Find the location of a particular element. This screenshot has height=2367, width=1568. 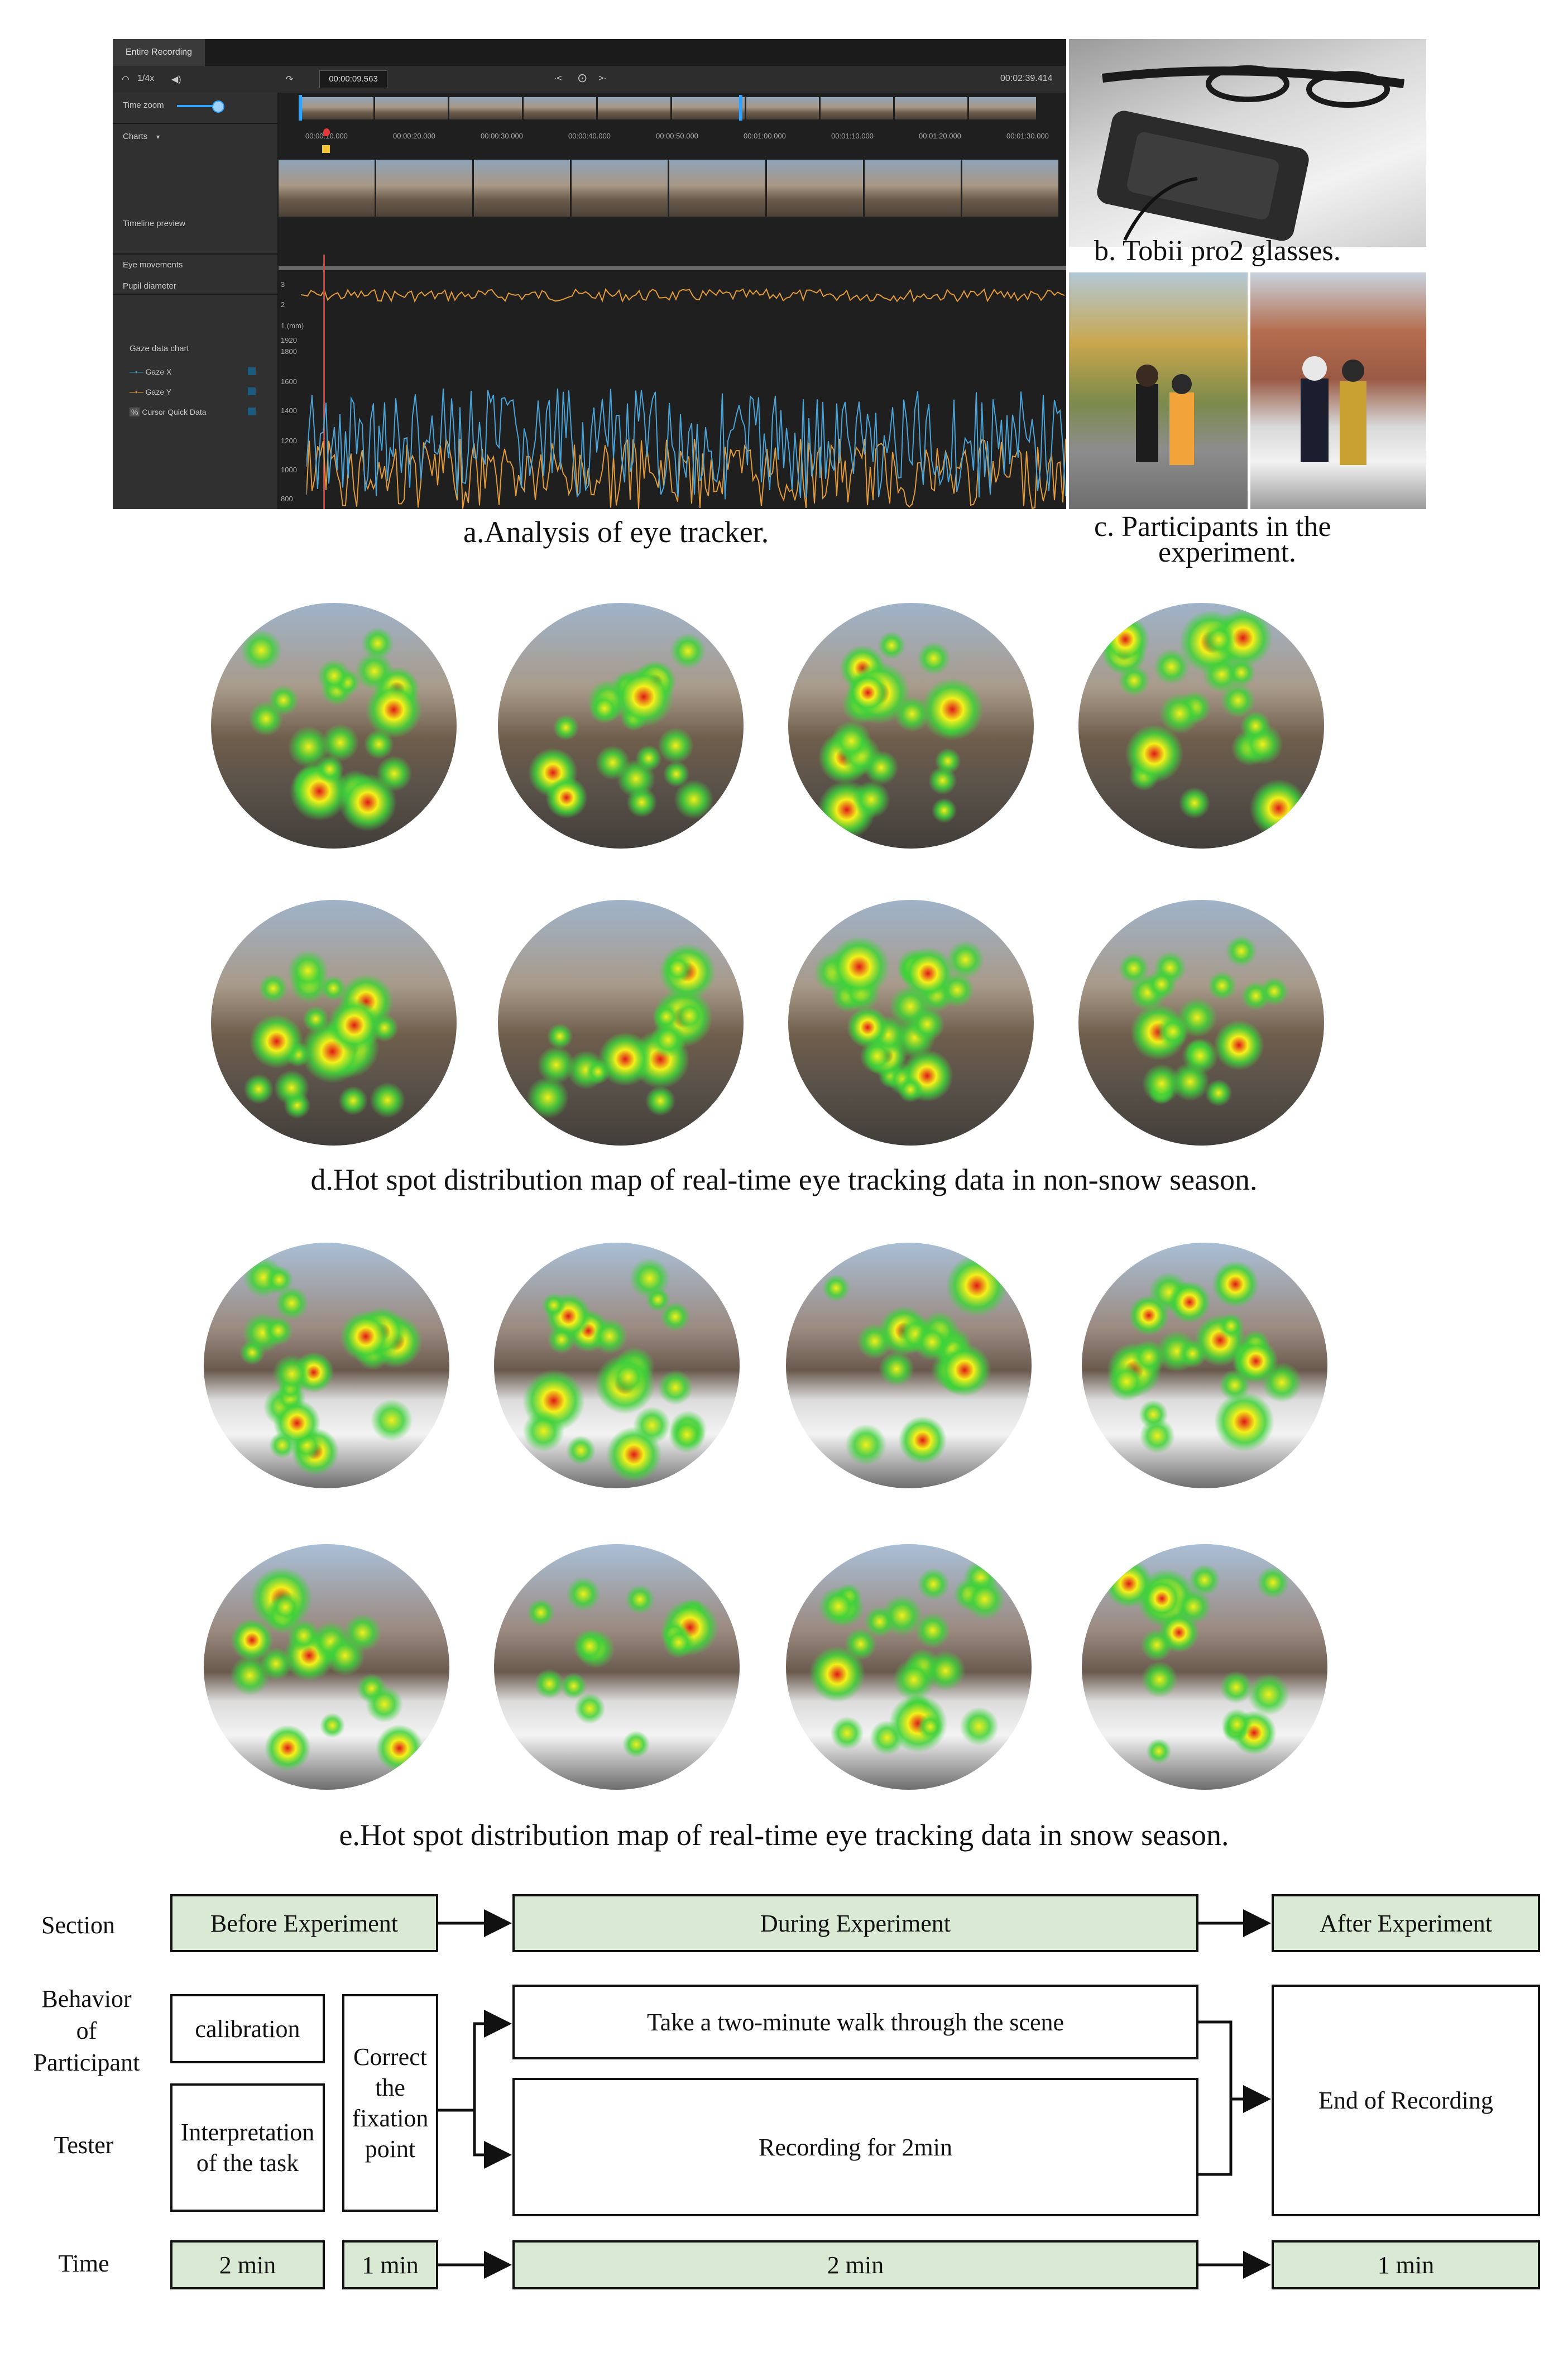

gaze-y-swatch: ─•─ is located at coordinates (136, 391).